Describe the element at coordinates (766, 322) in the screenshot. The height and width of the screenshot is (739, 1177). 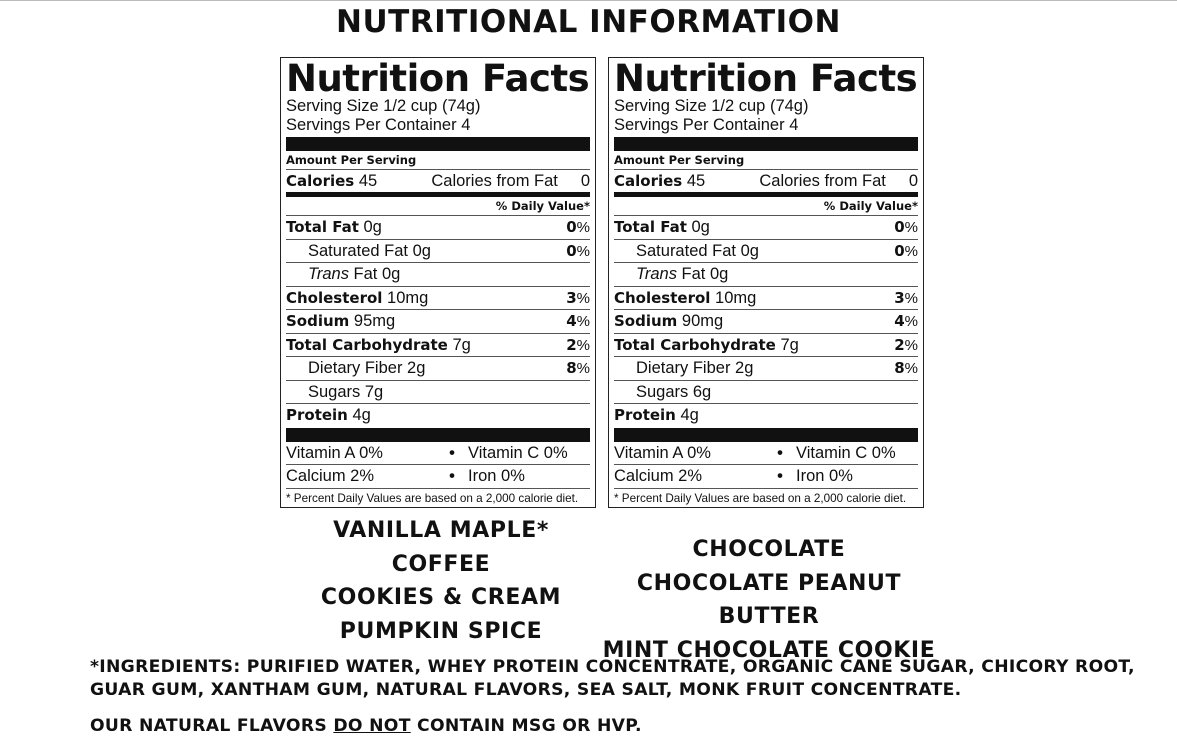
I see `sodium-row: Sodium 90mg 4%` at that location.